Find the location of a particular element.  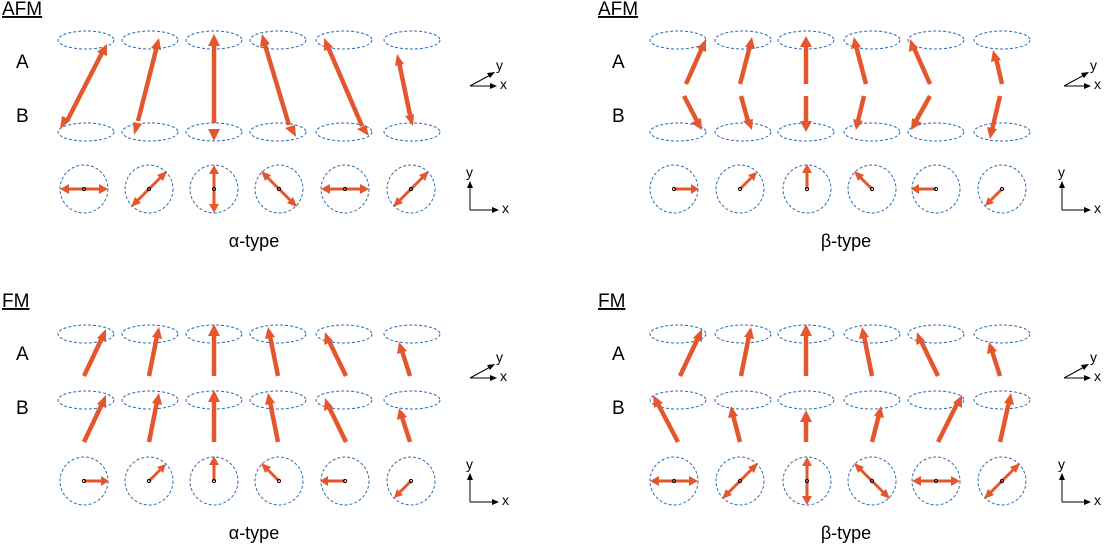

panel-title: FM is located at coordinates (15, 301).